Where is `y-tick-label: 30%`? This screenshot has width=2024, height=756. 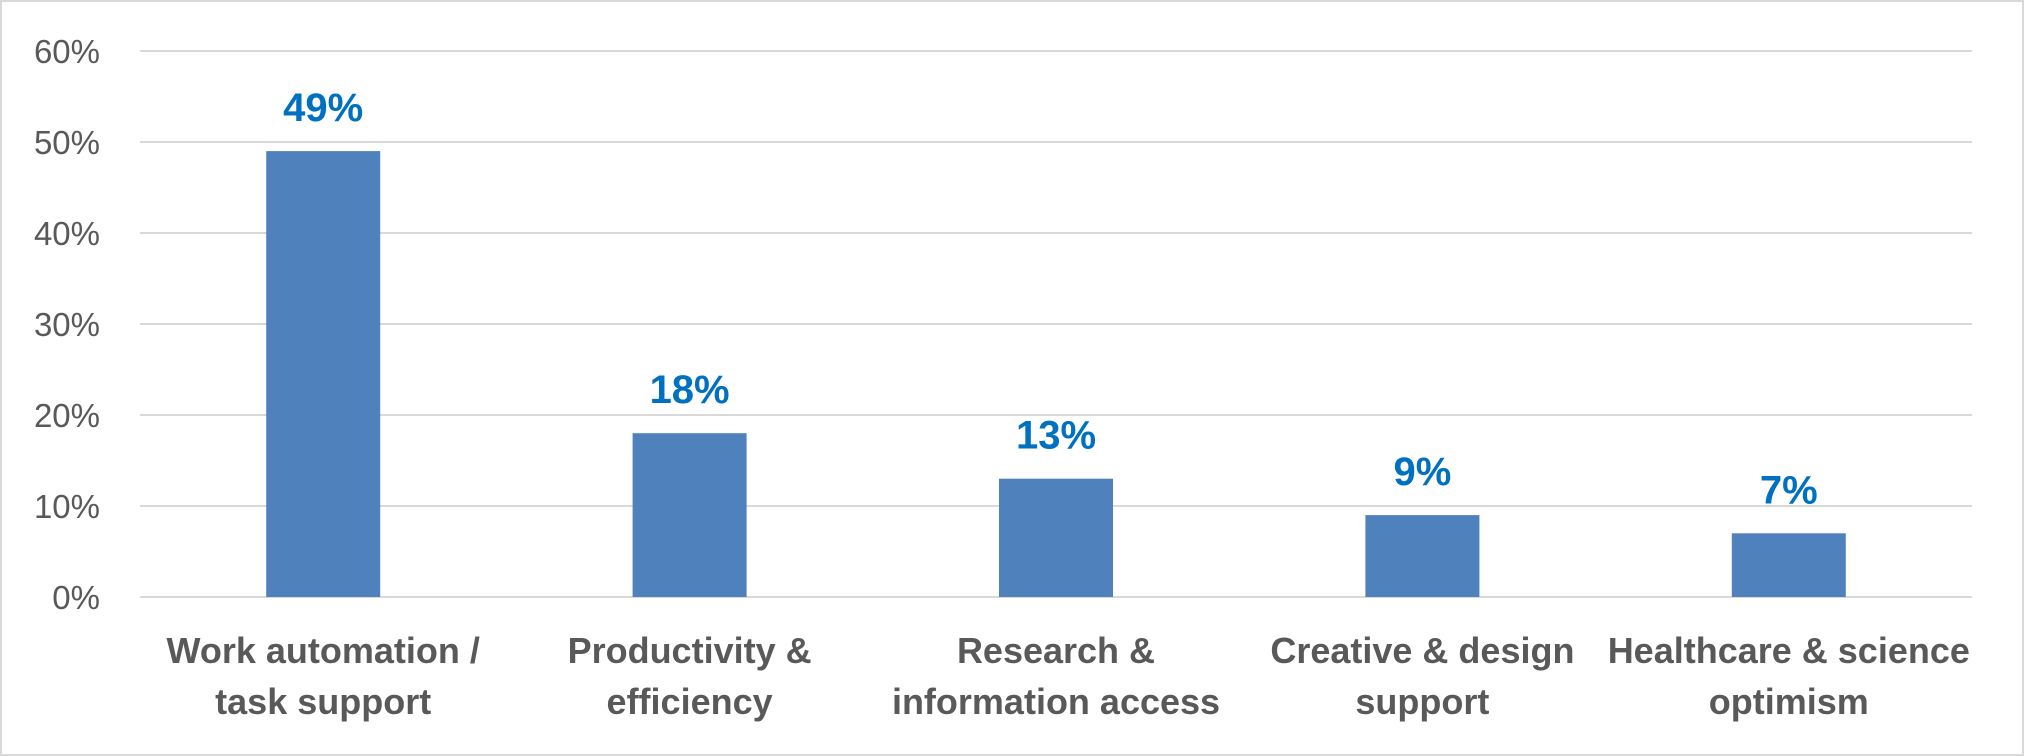 y-tick-label: 30% is located at coordinates (67, 324).